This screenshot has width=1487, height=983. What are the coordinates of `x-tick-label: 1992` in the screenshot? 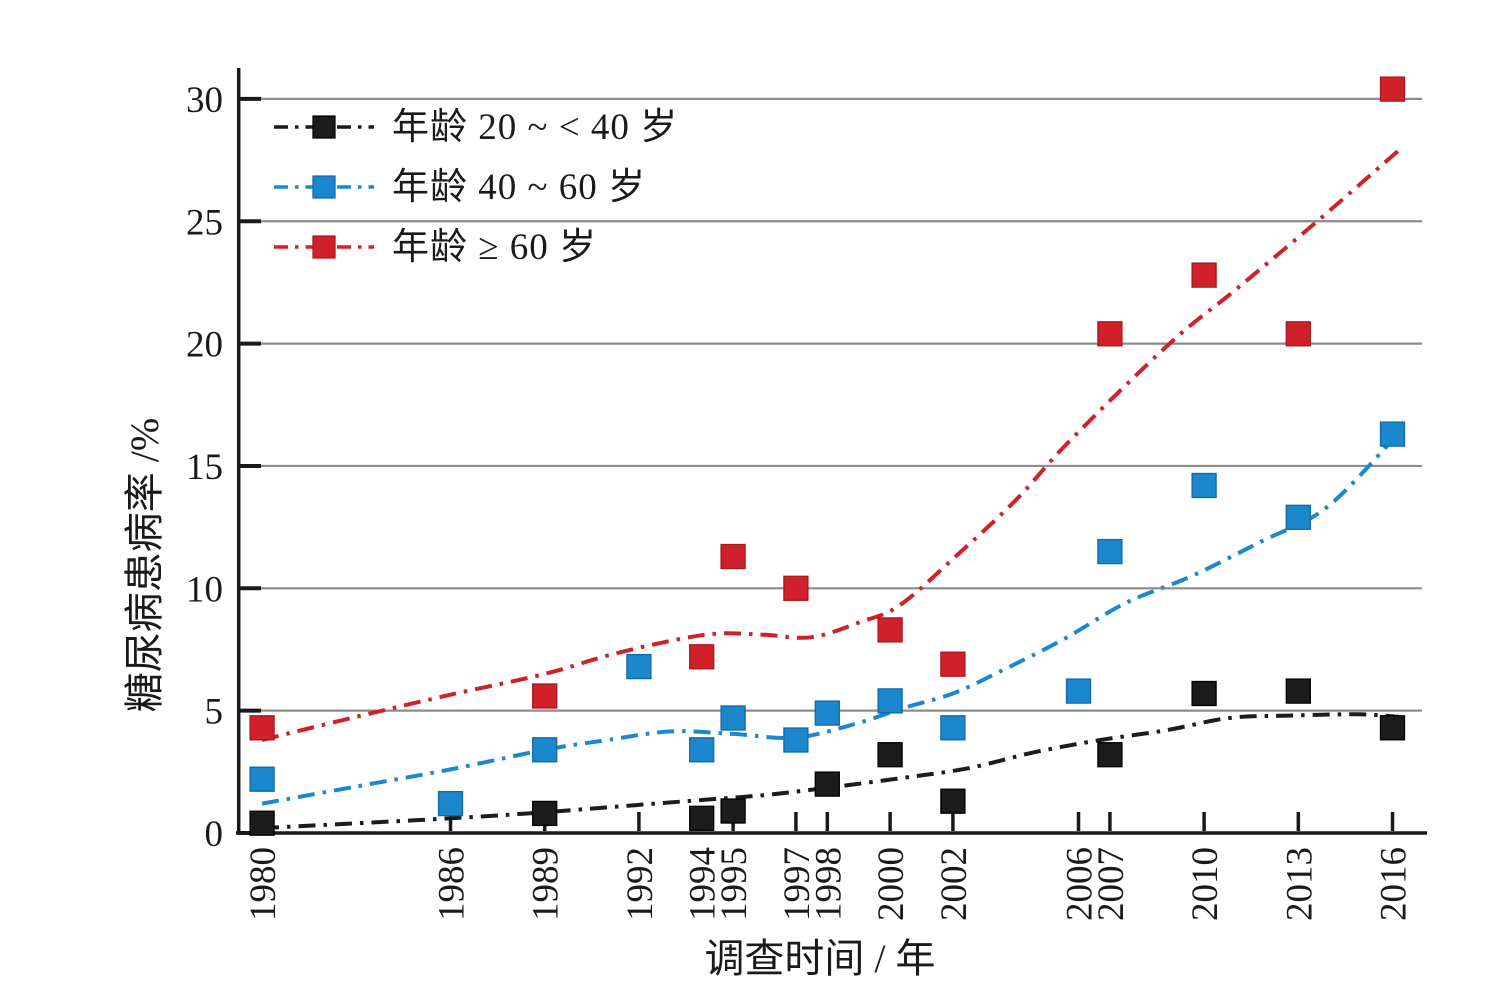 It's located at (640, 884).